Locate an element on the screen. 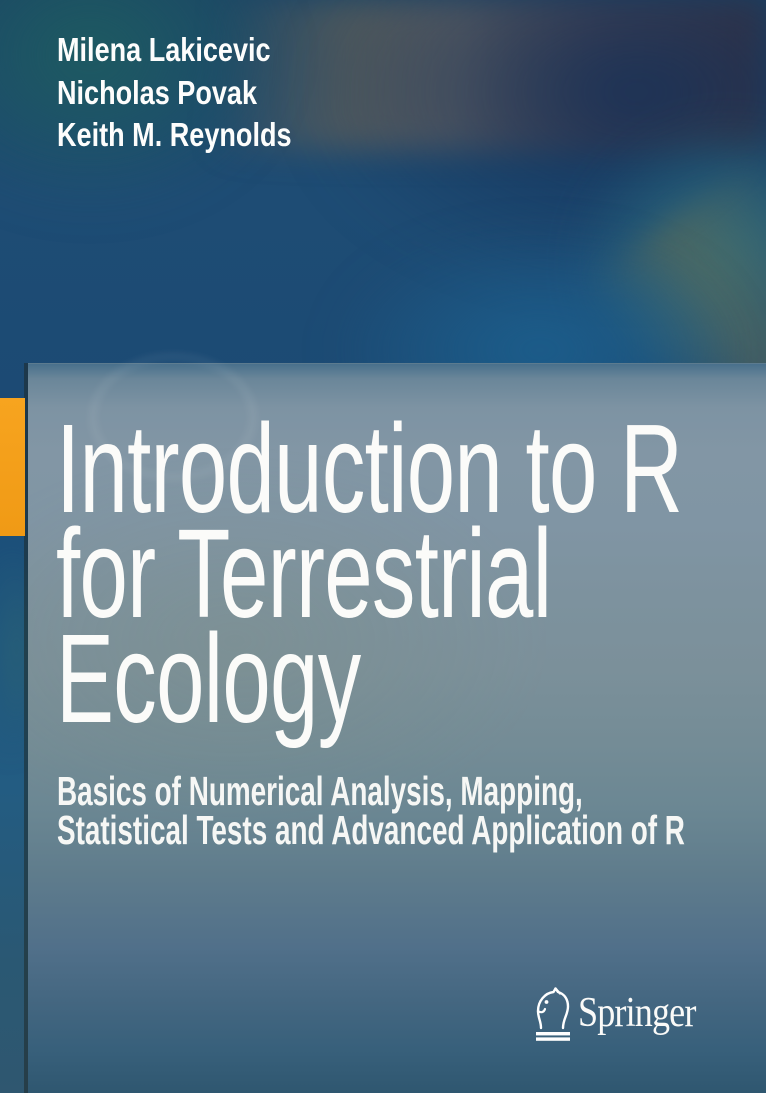 The height and width of the screenshot is (1093, 766). author-line: Keith M. Reynolds is located at coordinates (200, 135).